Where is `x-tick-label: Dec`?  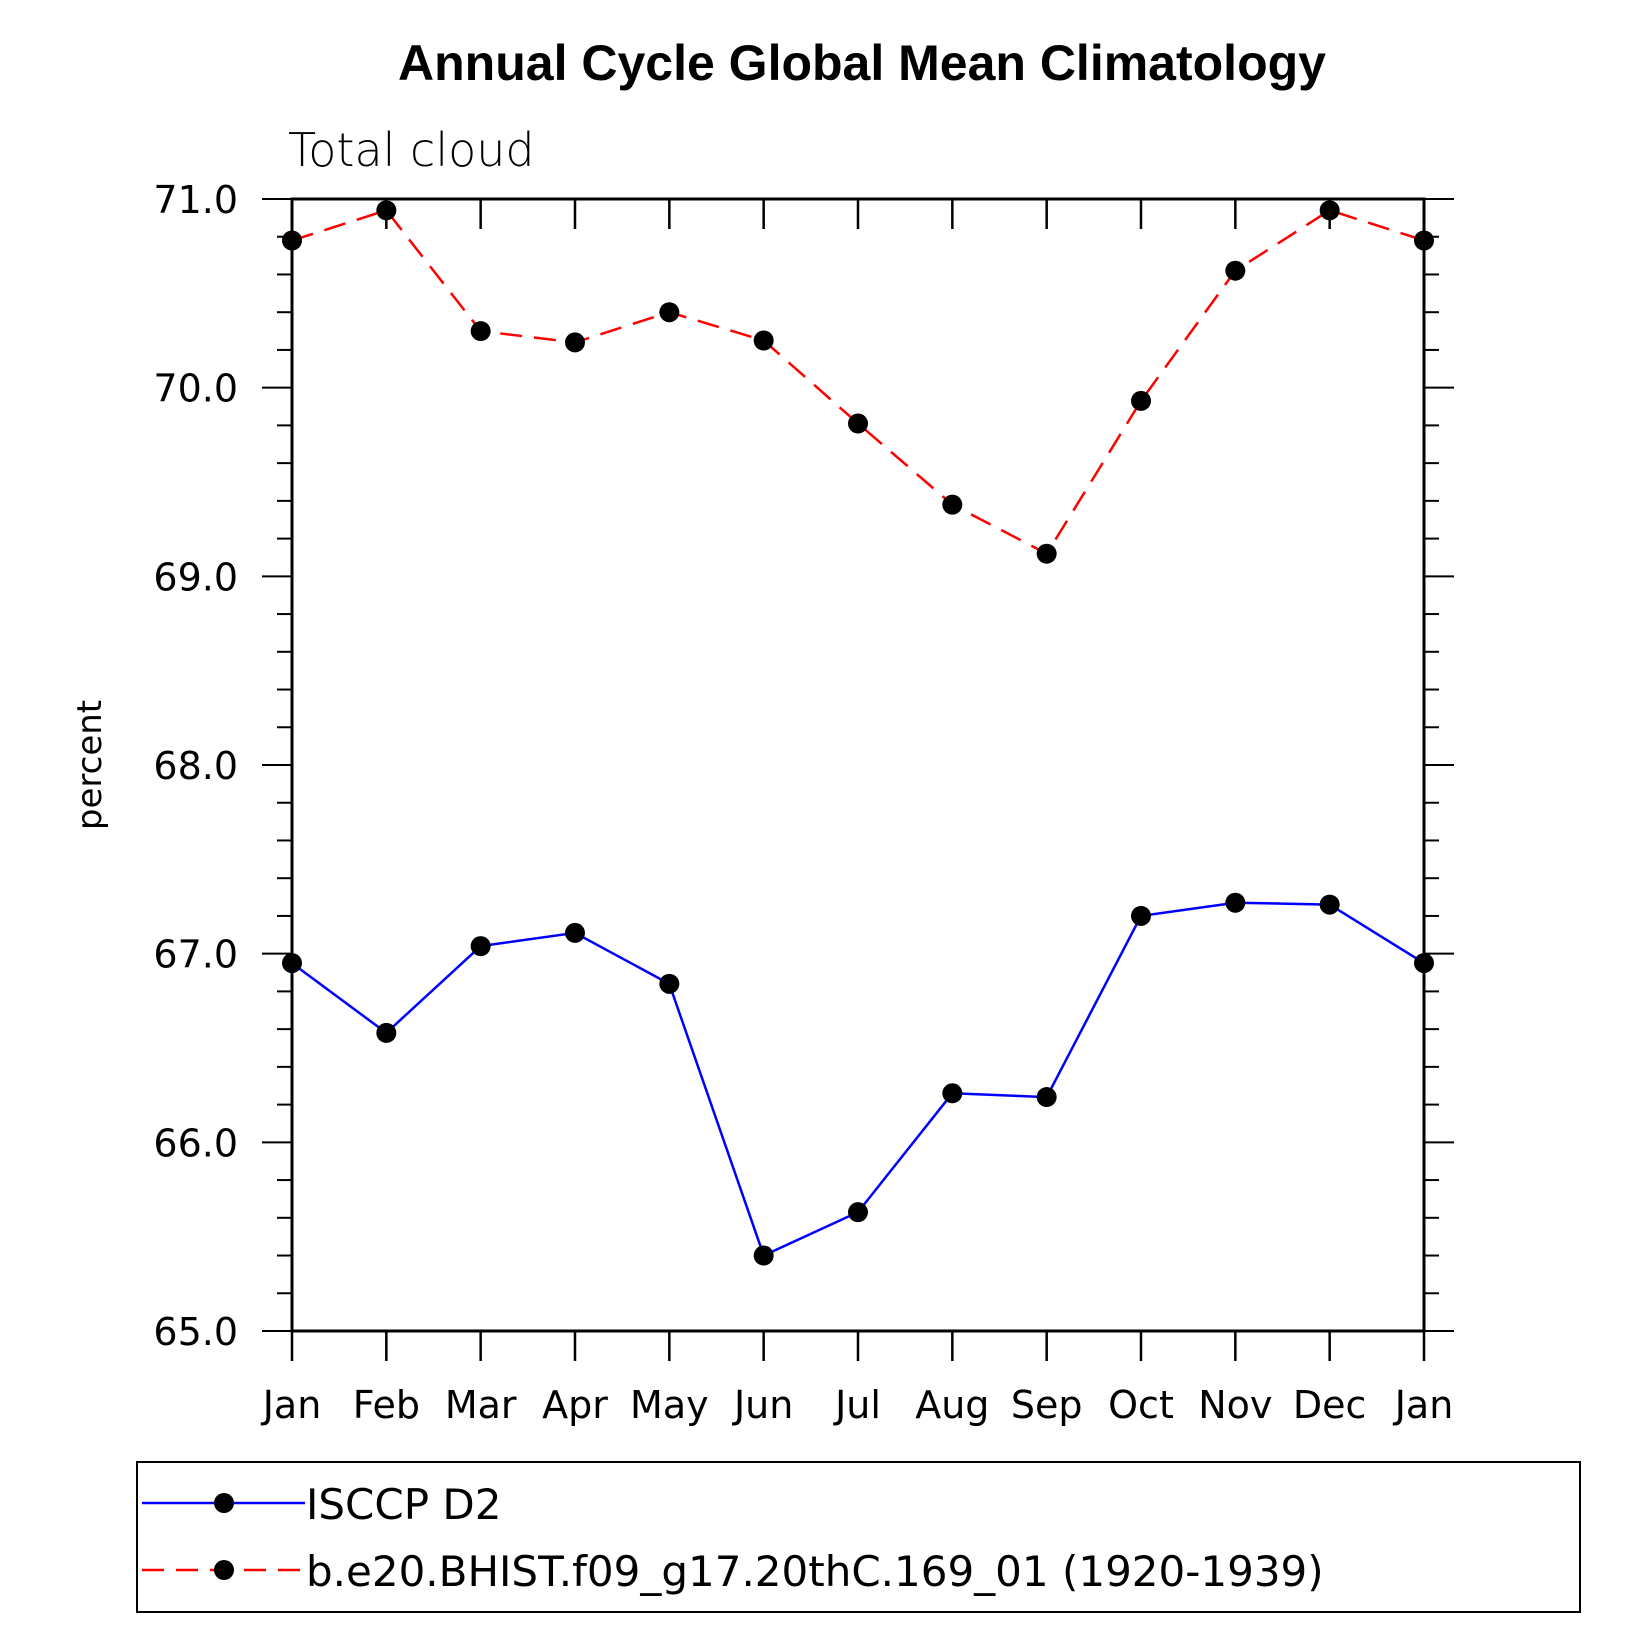
x-tick-label: Dec is located at coordinates (1330, 1405).